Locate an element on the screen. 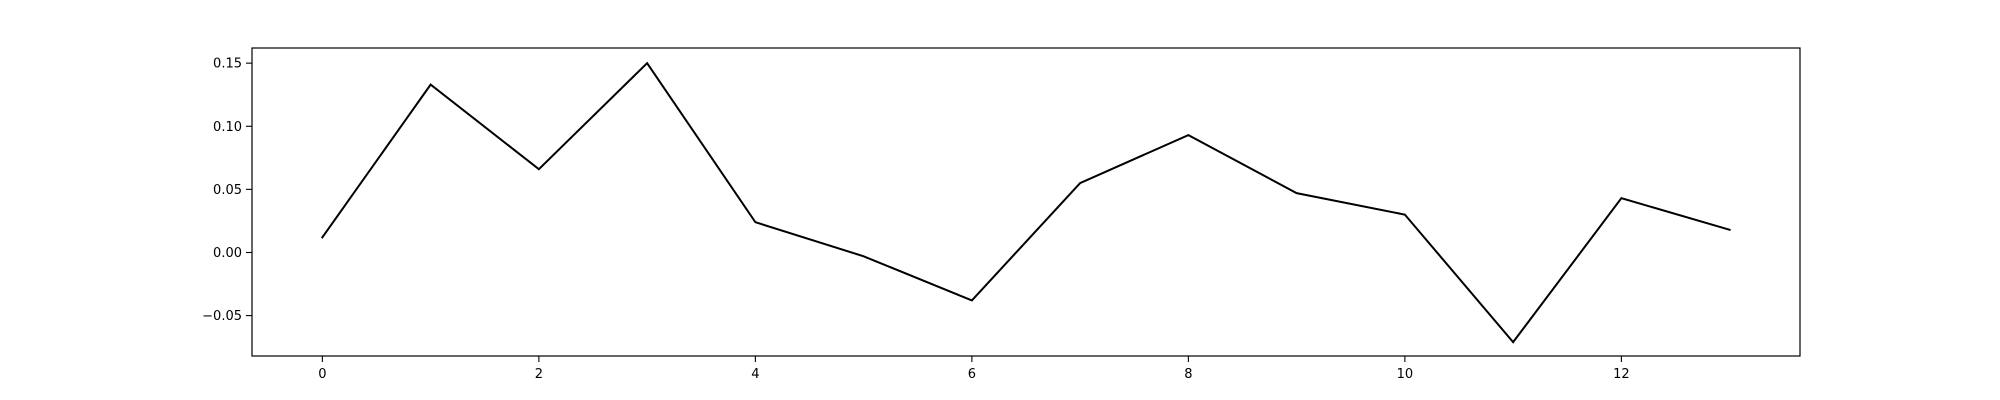  x-tick-label: 6 is located at coordinates (972, 374).